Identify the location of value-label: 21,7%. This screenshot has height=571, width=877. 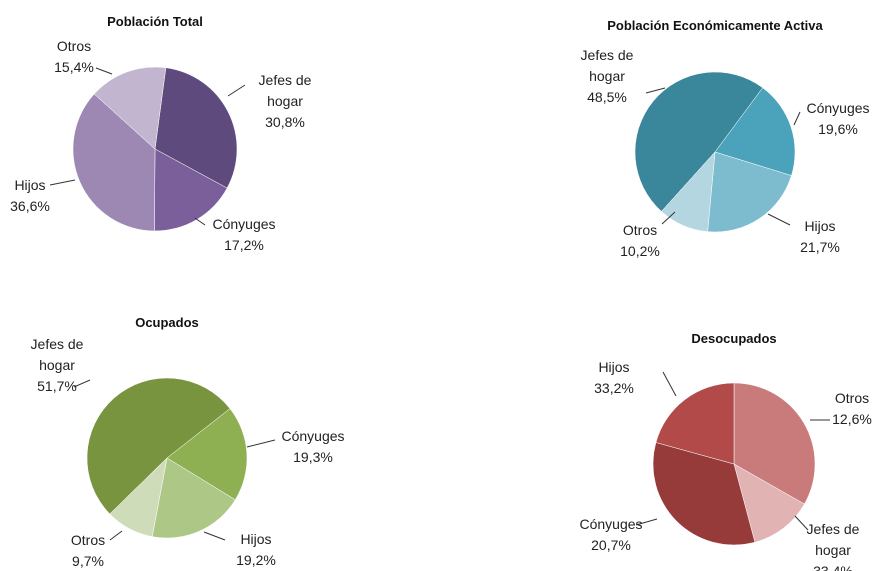
(820, 247).